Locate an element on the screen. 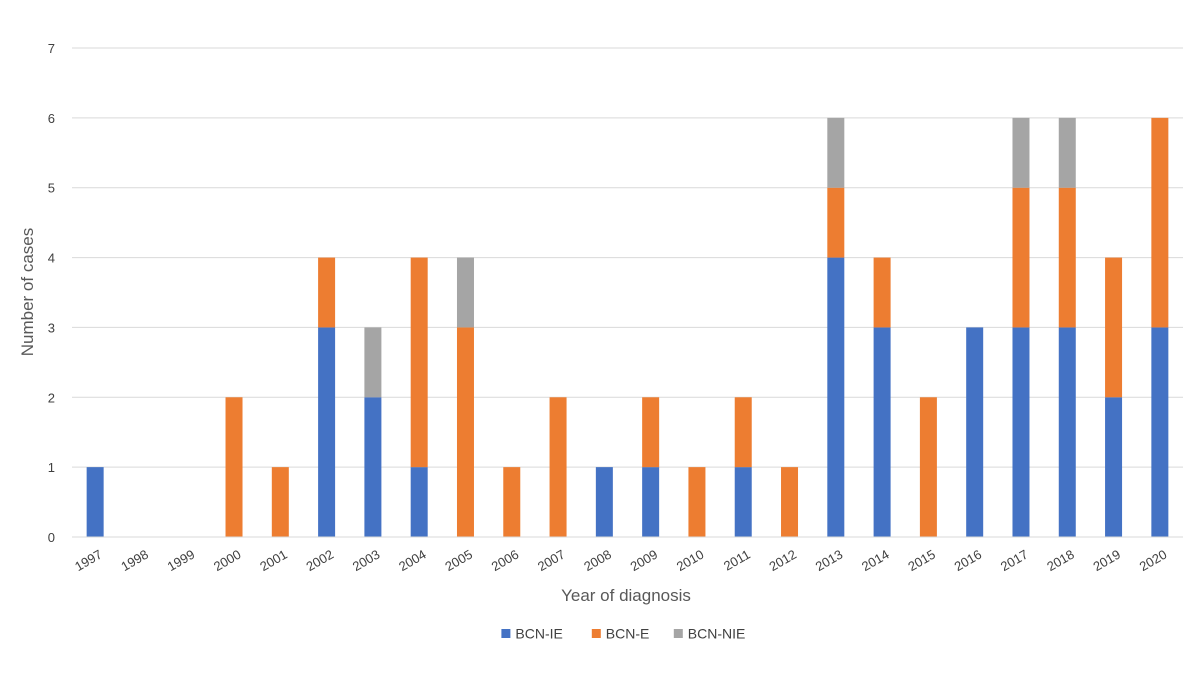 This screenshot has width=1200, height=675. x-tick-label: 2006 is located at coordinates (505, 560).